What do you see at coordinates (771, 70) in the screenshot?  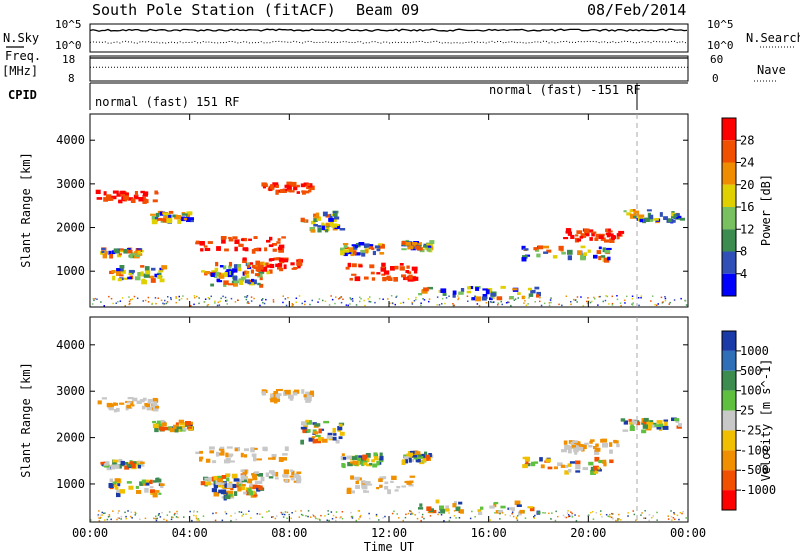 I see `nave-label: Nave` at bounding box center [771, 70].